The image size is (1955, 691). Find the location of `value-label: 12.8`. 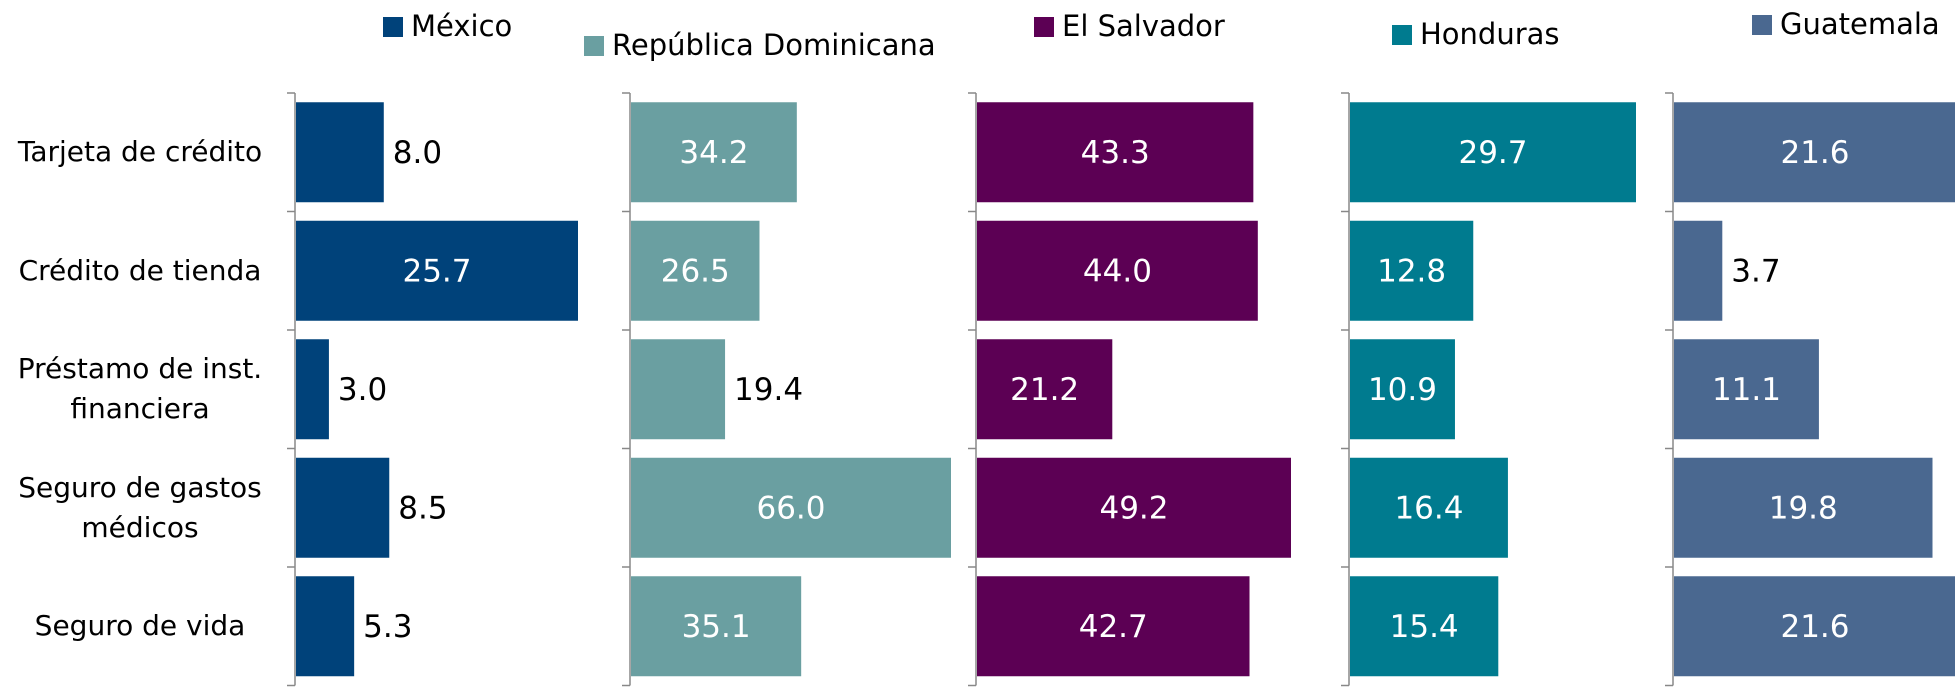

value-label: 12.8 is located at coordinates (1411, 271).